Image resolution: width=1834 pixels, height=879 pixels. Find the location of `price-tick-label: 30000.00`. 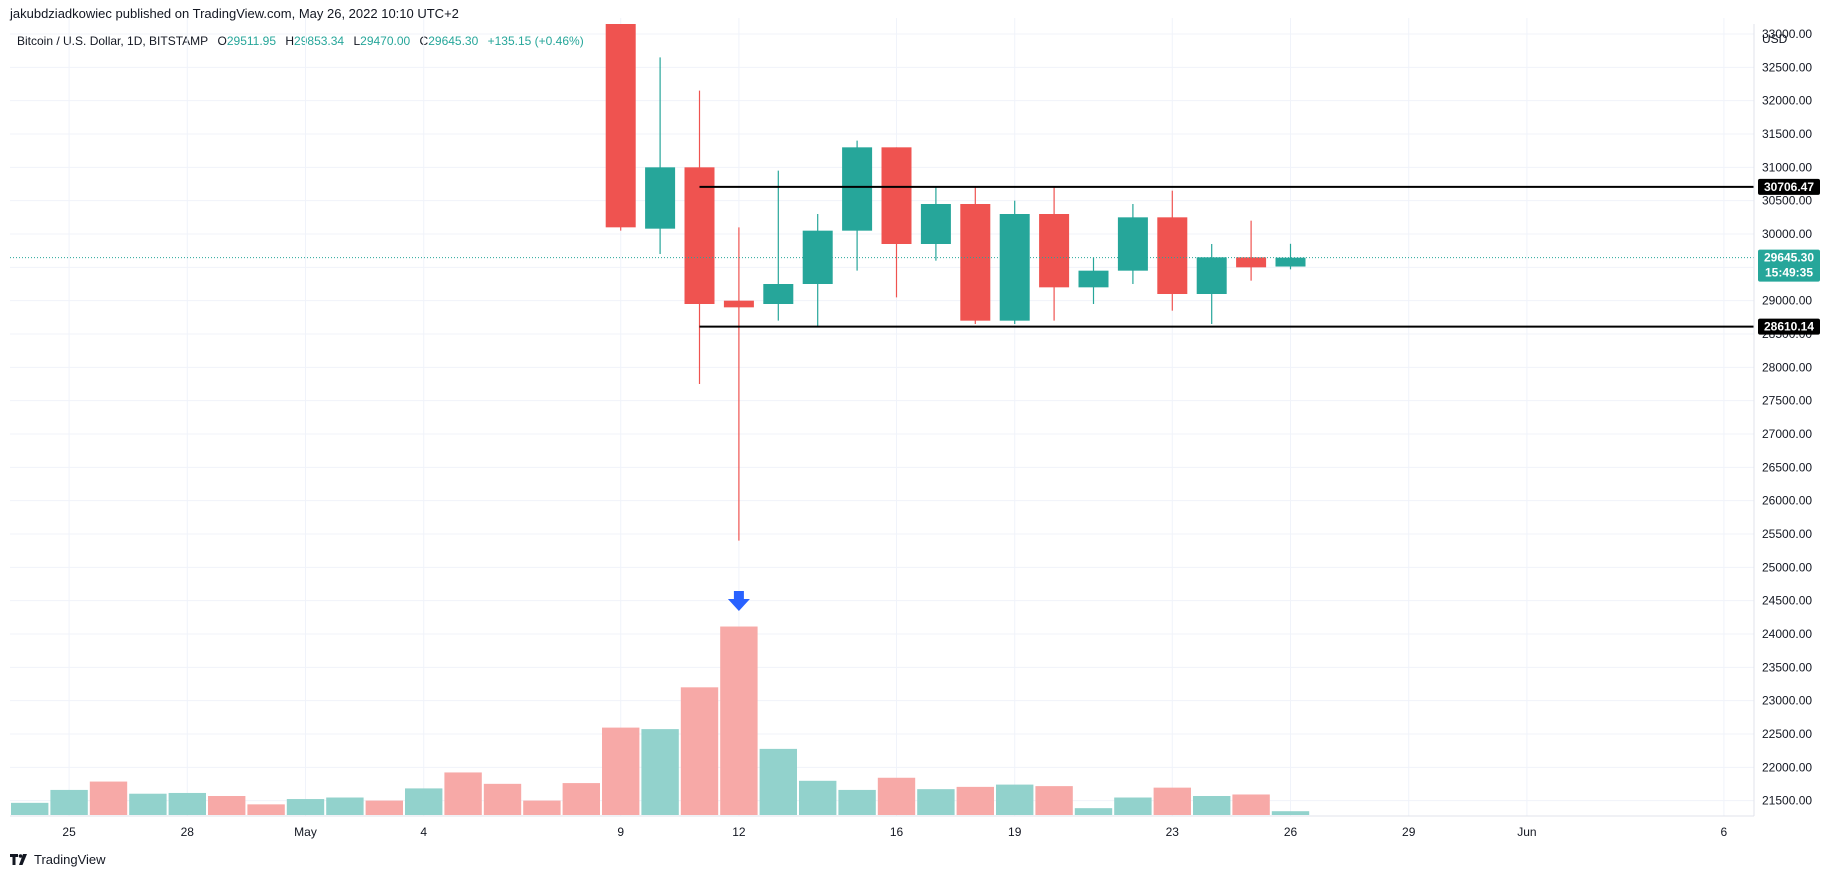

price-tick-label: 30000.00 is located at coordinates (1787, 234).